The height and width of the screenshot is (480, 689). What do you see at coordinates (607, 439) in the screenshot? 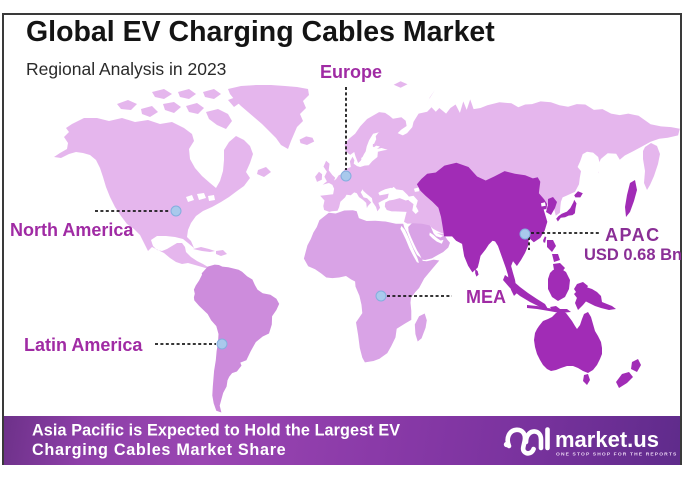
I see `svg-text: market.us` at bounding box center [607, 439].